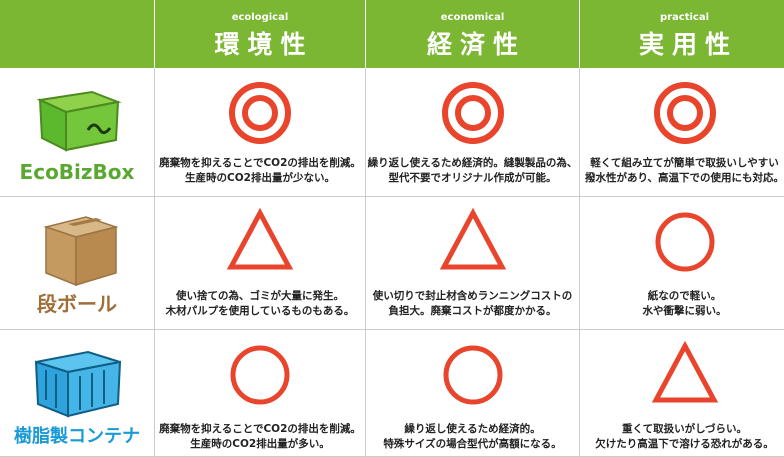 This screenshot has width=784, height=457. Describe the element at coordinates (682, 304) in the screenshot. I see `cell-text: 紙なので軽い。 水や衝撃に弱い。` at that location.